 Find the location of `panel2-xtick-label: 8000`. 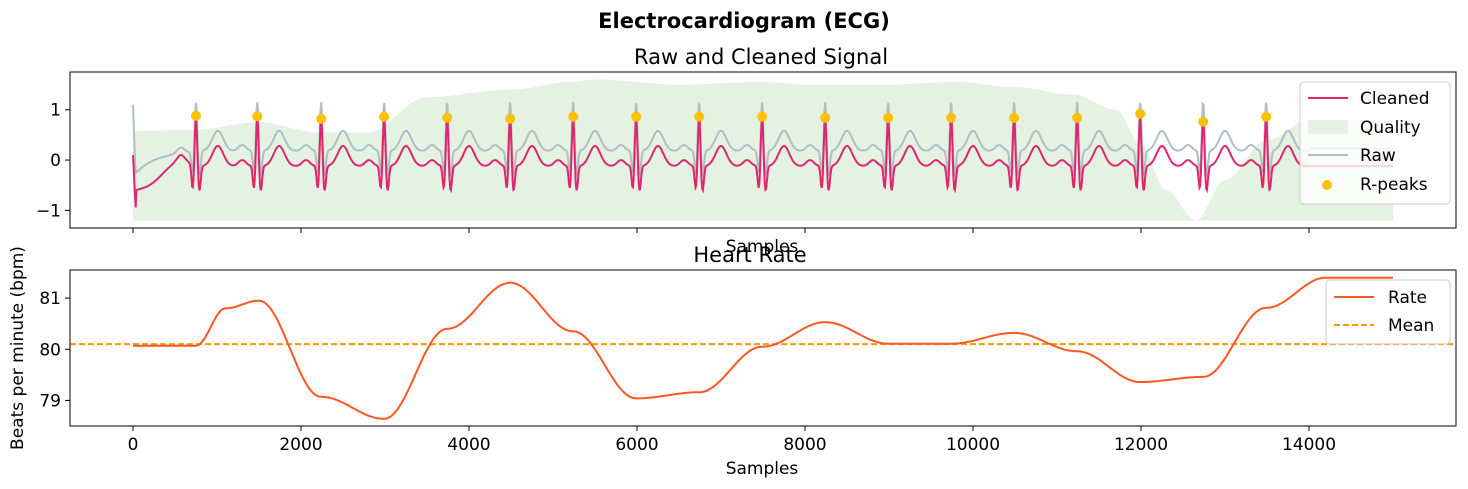

panel2-xtick-label: 8000 is located at coordinates (804, 445).